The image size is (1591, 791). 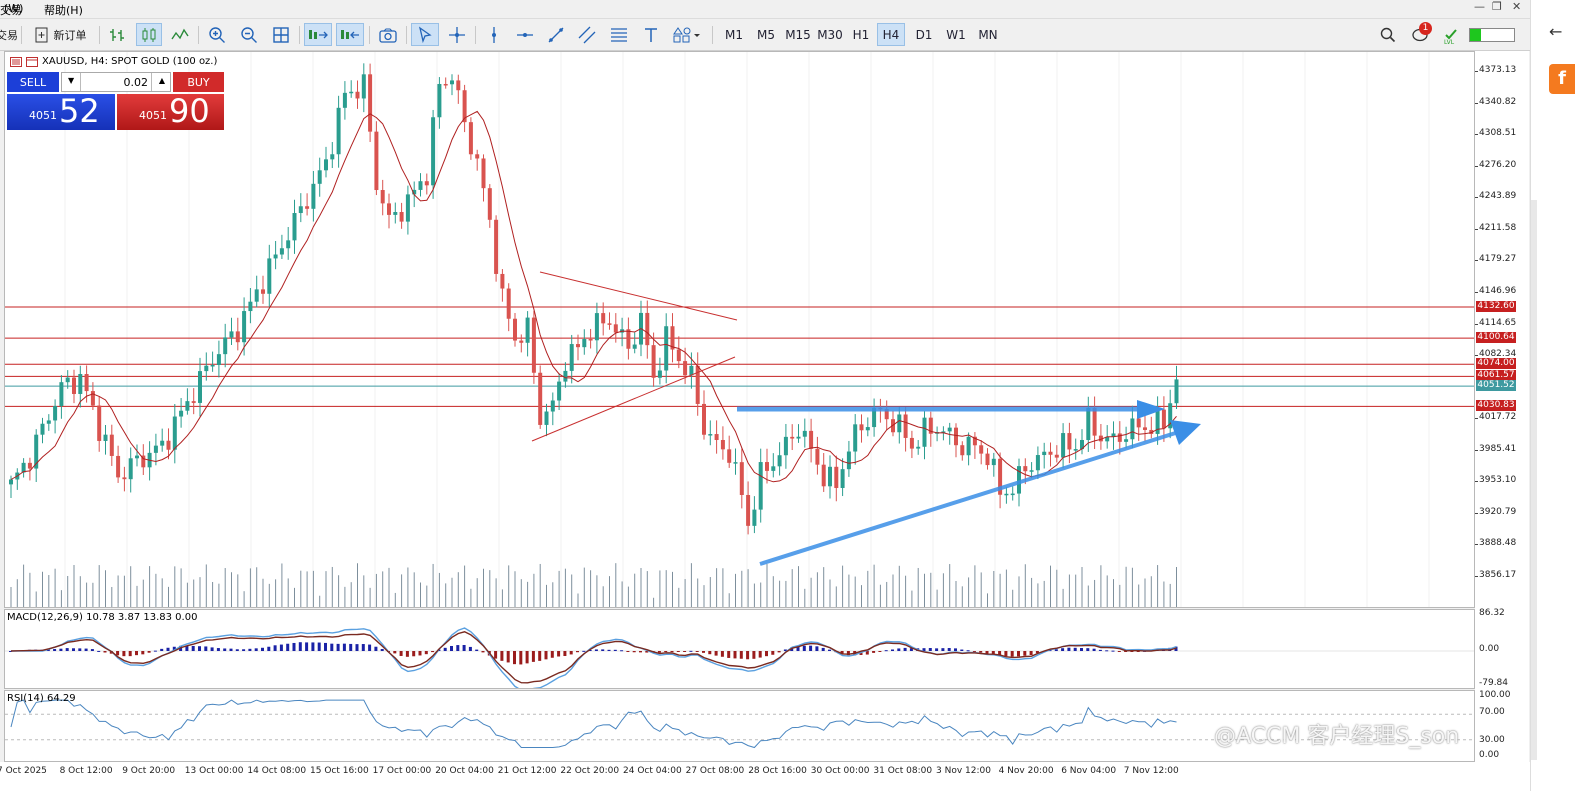 What do you see at coordinates (198, 82) in the screenshot?
I see `buy-button: BUY` at bounding box center [198, 82].